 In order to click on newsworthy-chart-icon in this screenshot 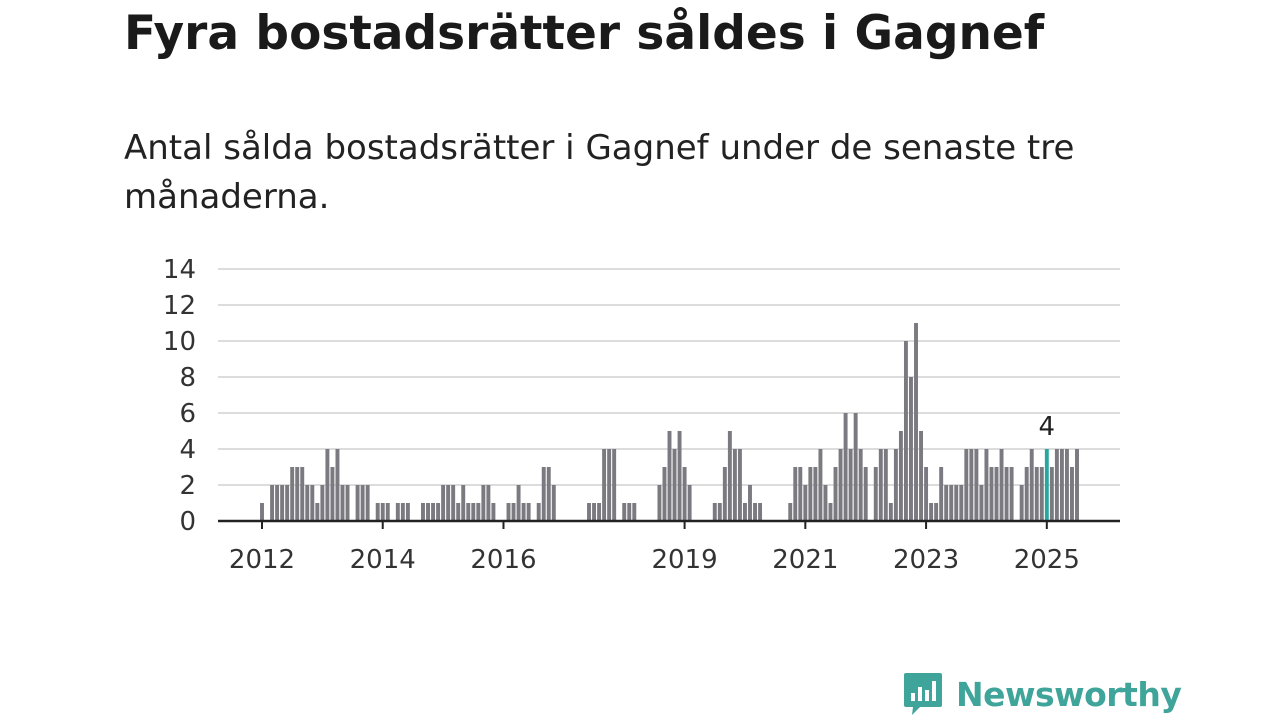, I will do `click(923, 694)`.